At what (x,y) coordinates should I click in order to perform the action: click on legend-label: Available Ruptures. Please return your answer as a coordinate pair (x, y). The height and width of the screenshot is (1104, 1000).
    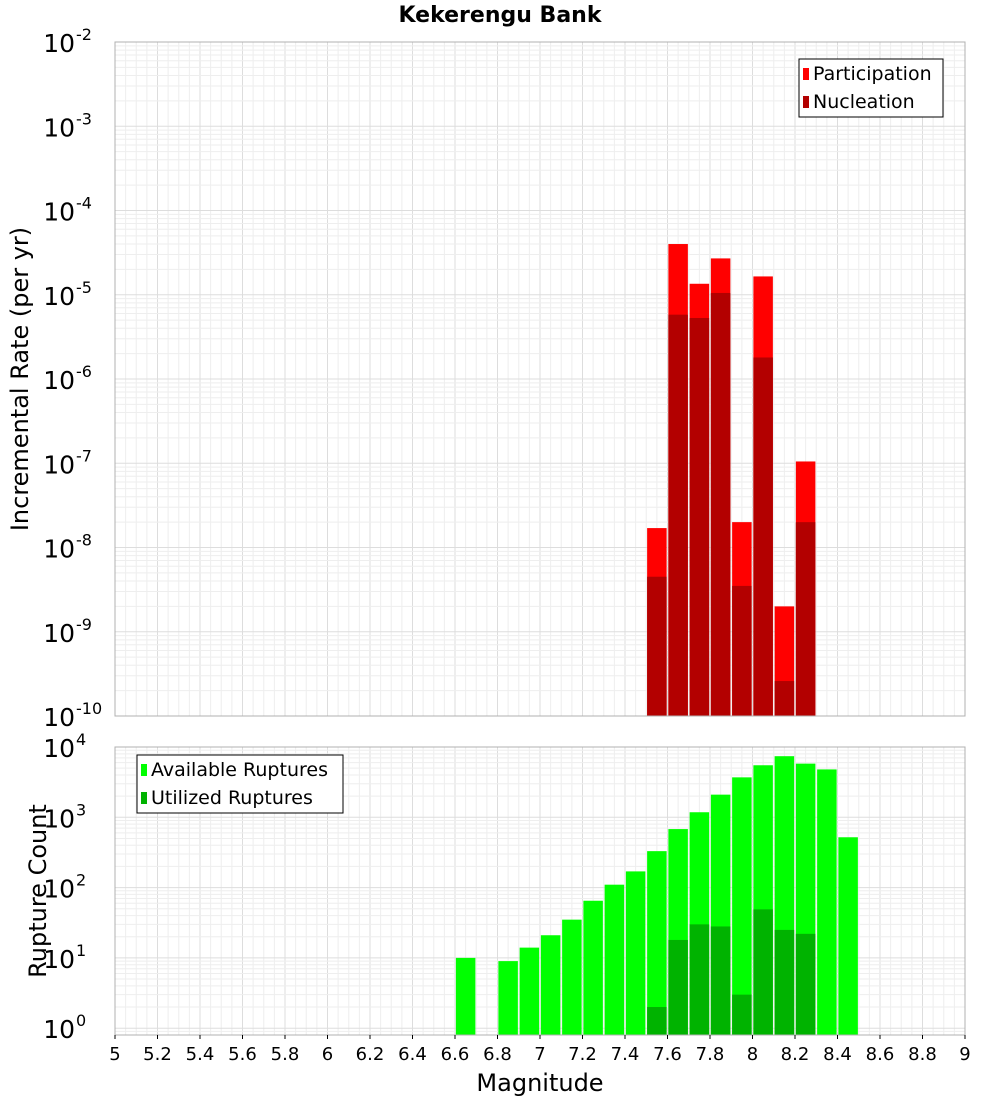
    Looking at the image, I should click on (239, 770).